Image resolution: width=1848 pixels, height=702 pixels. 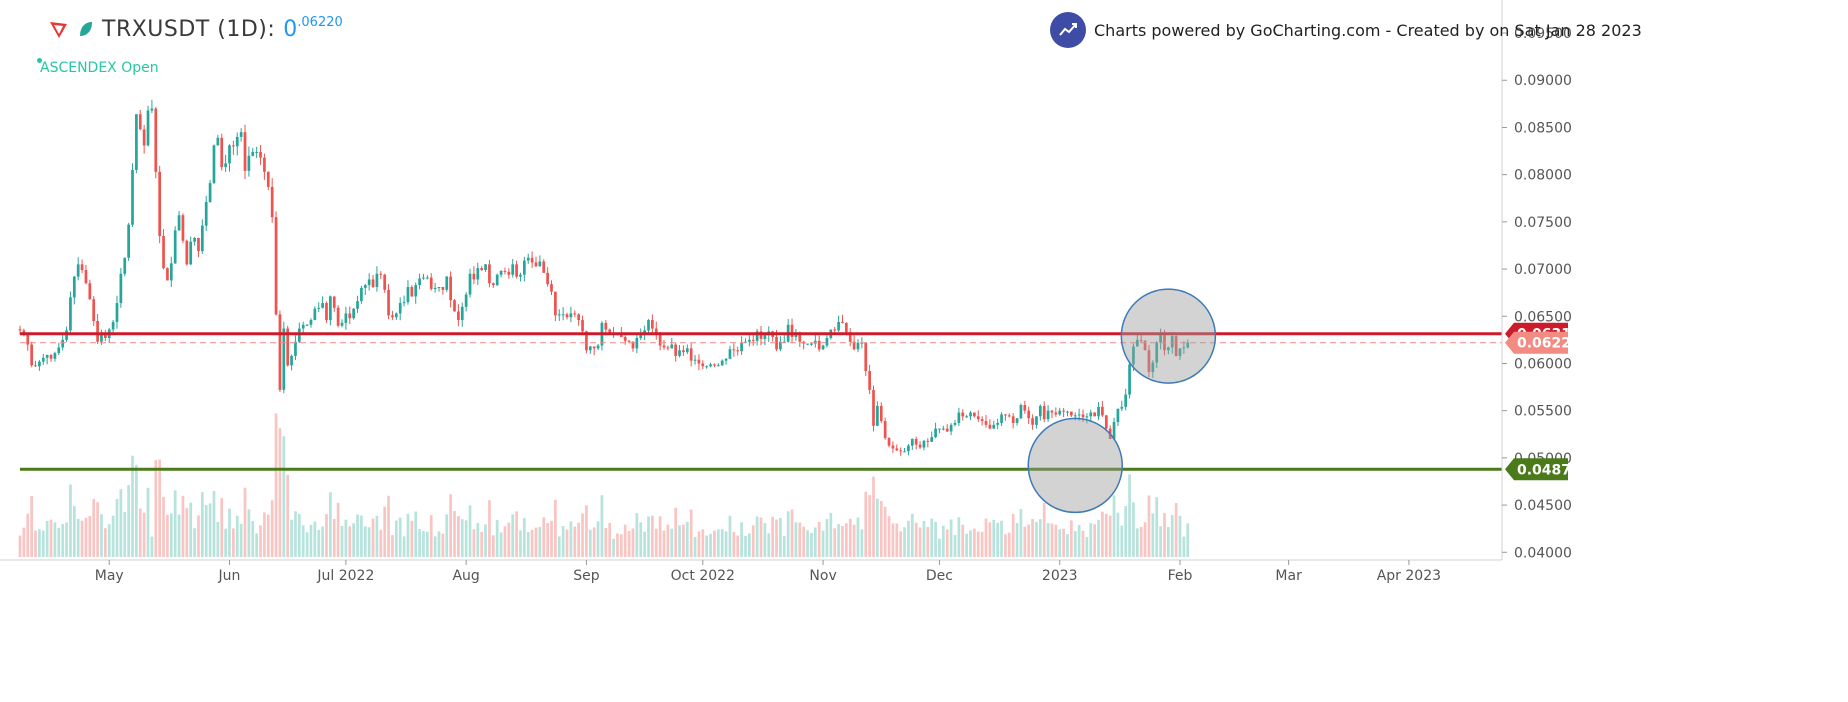 What do you see at coordinates (1543, 506) in the screenshot?
I see `y-tick-label: 0.04500` at bounding box center [1543, 506].